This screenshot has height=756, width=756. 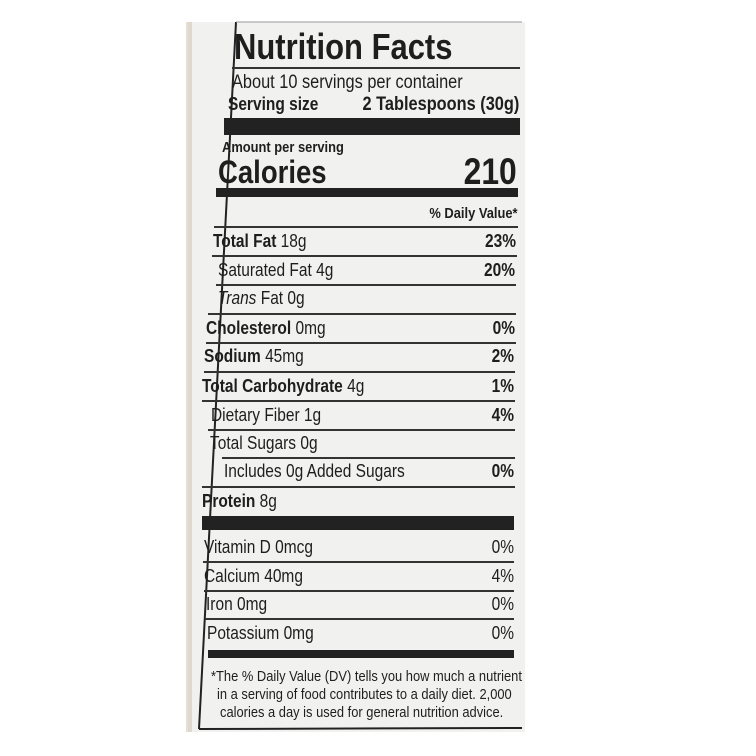 I want to click on nutrient-name-rest: Fat, so click(x=272, y=298).